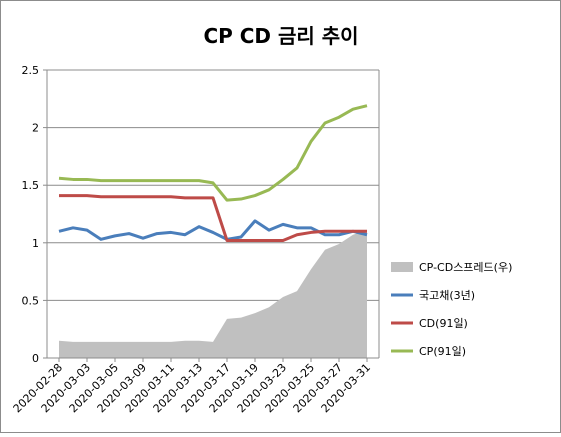  What do you see at coordinates (35, 128) in the screenshot?
I see `y-tick-label: 2` at bounding box center [35, 128].